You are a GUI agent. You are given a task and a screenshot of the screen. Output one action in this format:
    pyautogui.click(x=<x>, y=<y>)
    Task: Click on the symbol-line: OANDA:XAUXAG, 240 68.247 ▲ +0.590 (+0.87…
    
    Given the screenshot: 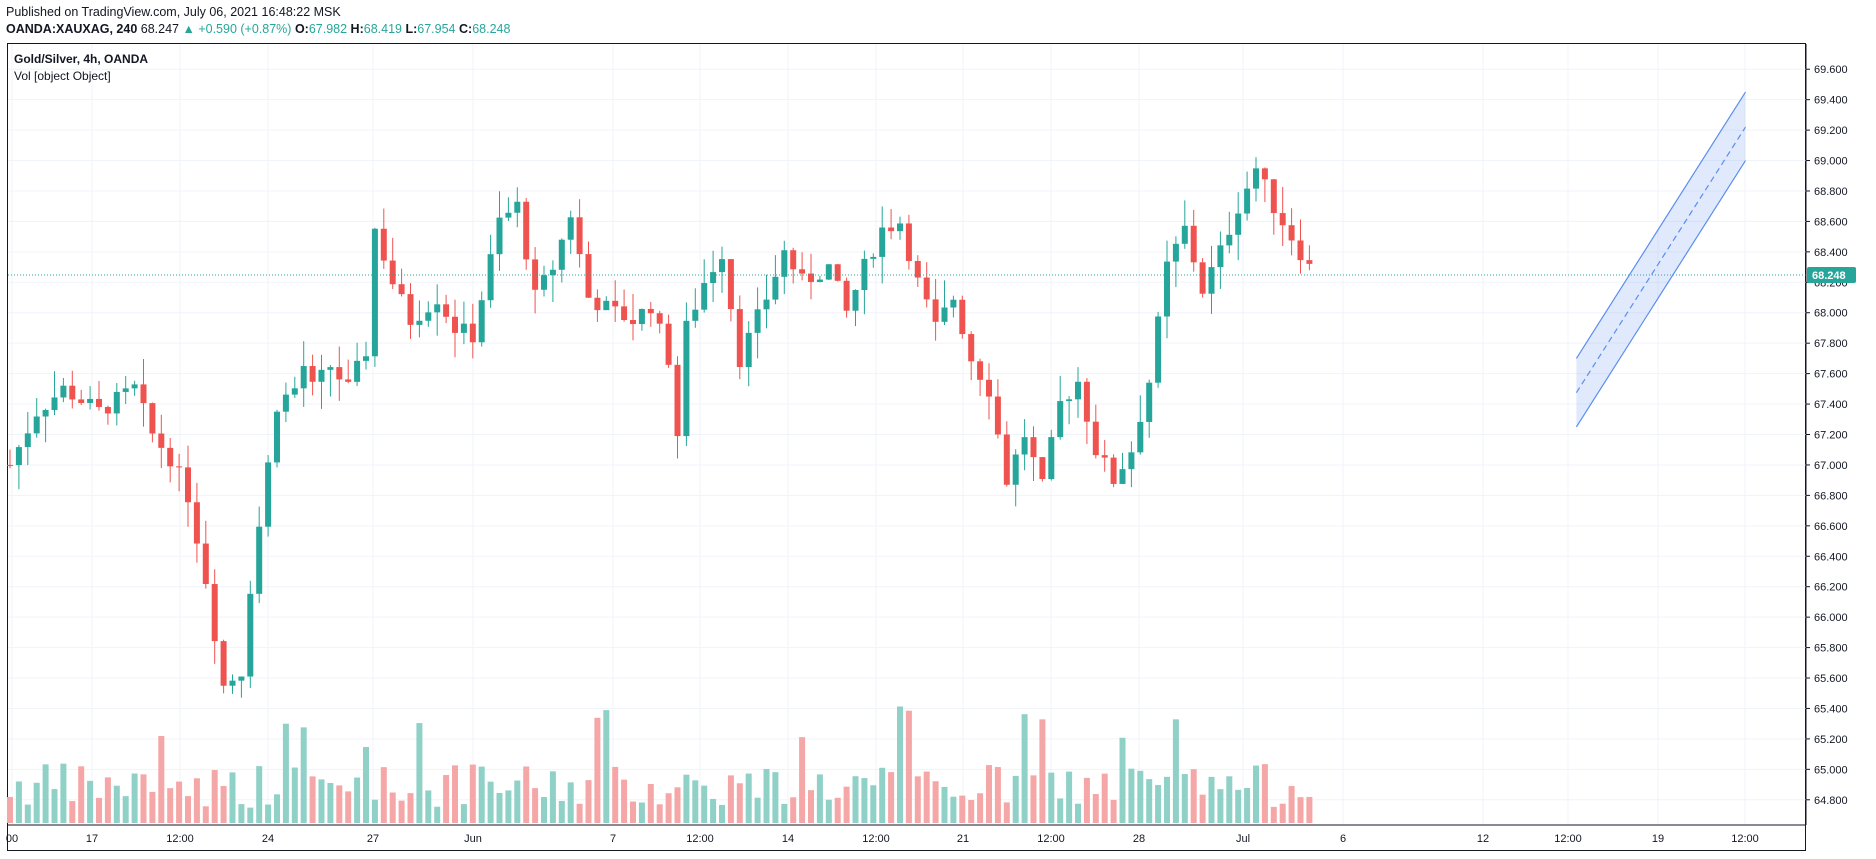 What is the action you would take?
    pyautogui.click(x=258, y=29)
    